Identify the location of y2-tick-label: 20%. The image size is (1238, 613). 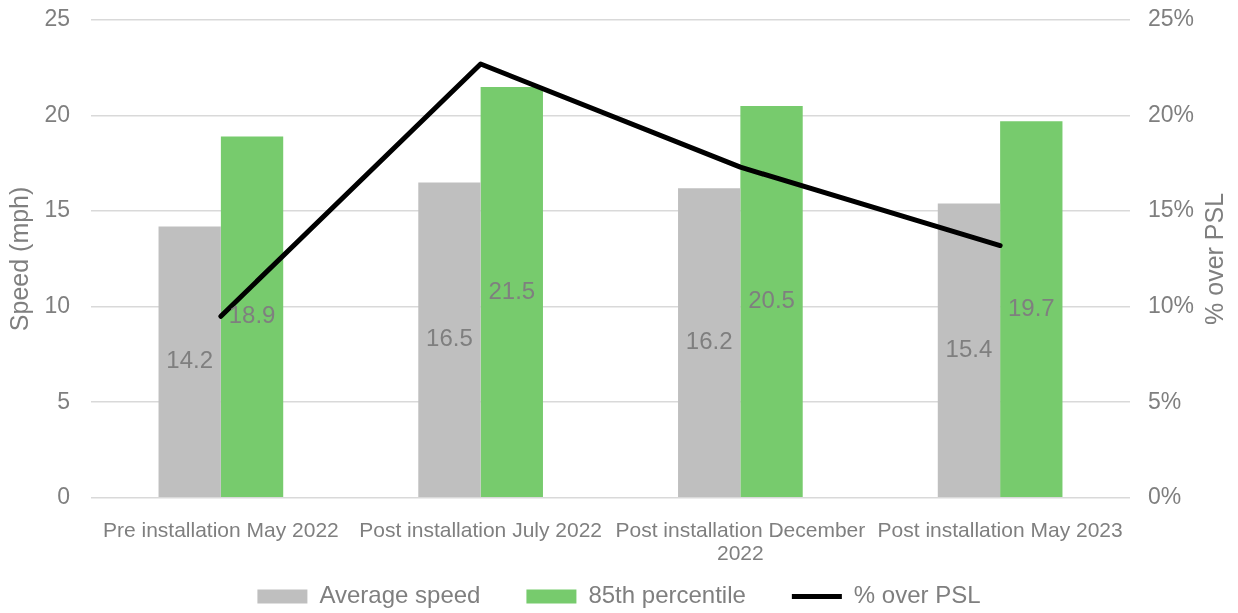
(1171, 113).